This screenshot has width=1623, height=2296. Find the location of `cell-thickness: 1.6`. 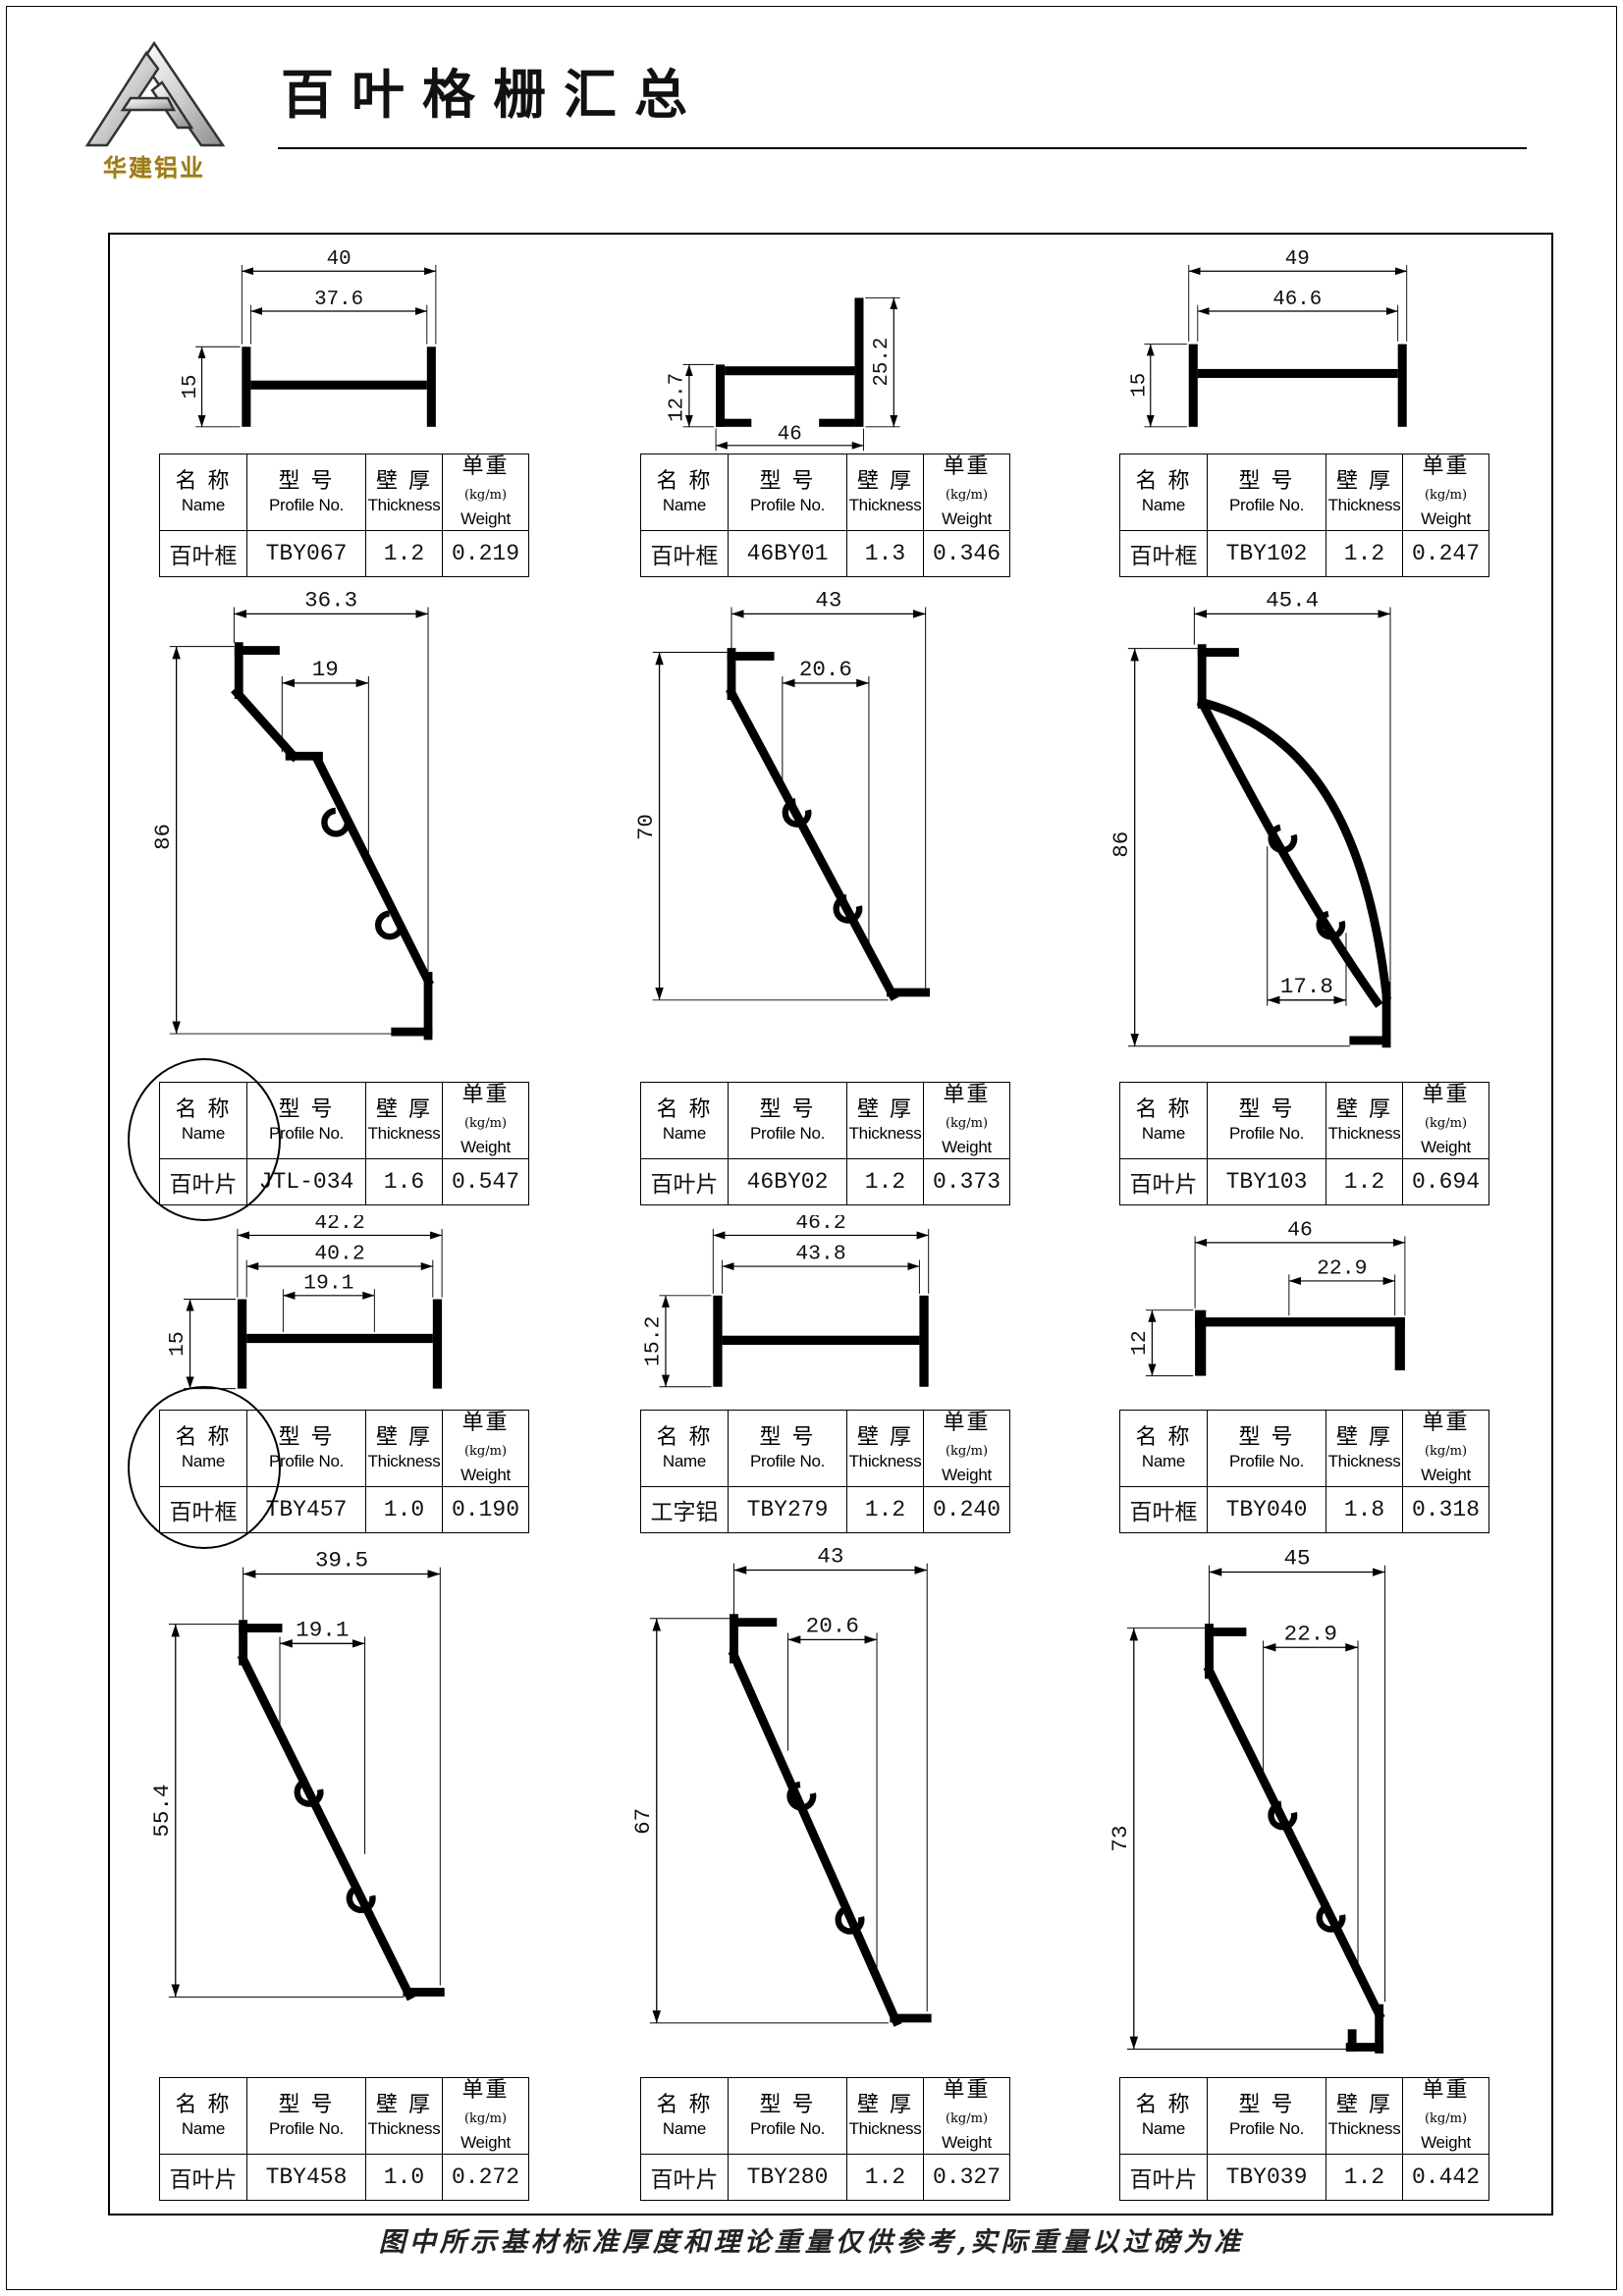

cell-thickness: 1.6 is located at coordinates (404, 1181).